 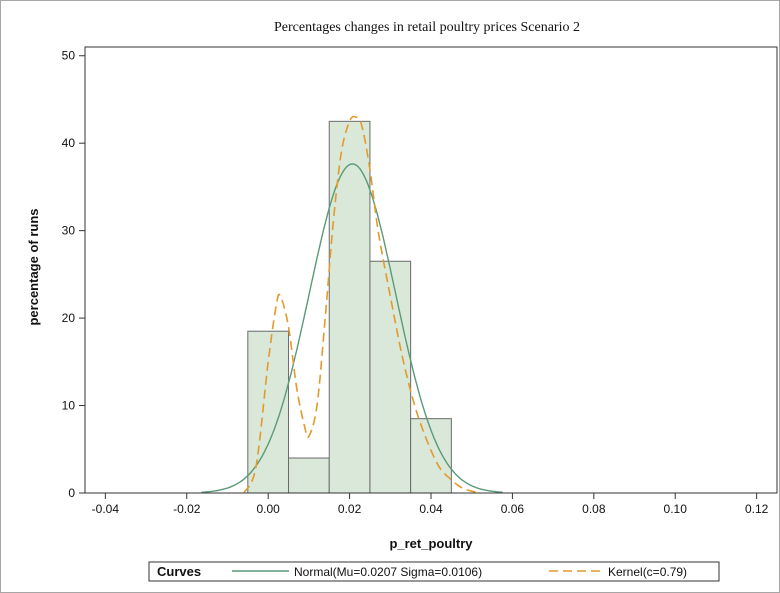 What do you see at coordinates (106, 509) in the screenshot?
I see `x-tick-label: -0.04` at bounding box center [106, 509].